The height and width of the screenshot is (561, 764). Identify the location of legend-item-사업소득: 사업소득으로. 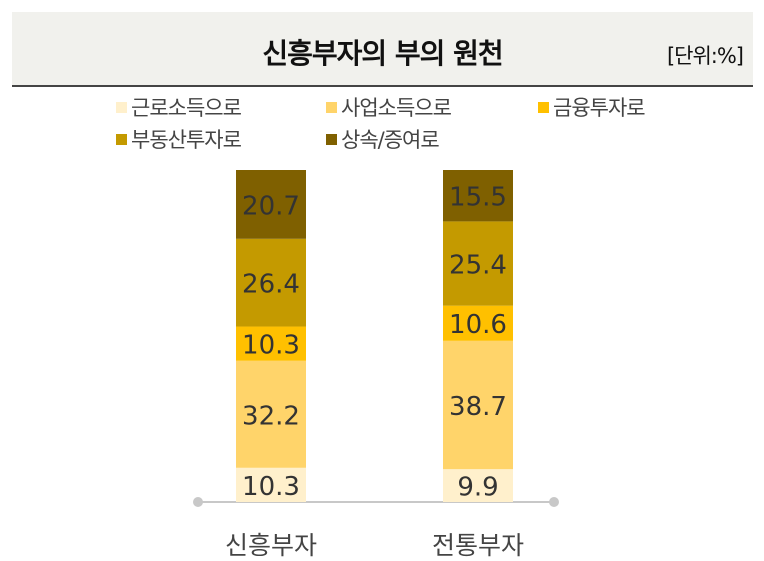
(389, 107).